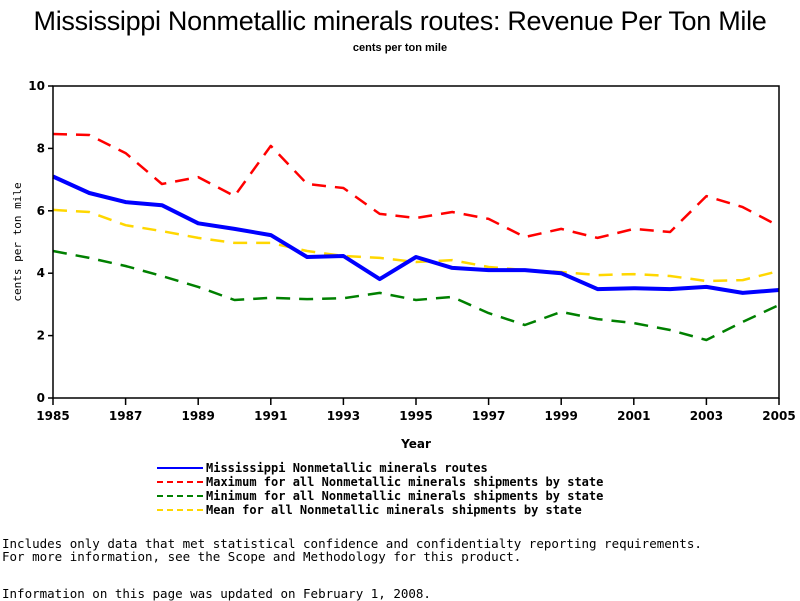  Describe the element at coordinates (197, 416) in the screenshot. I see `x-tick-label: 1989` at that location.